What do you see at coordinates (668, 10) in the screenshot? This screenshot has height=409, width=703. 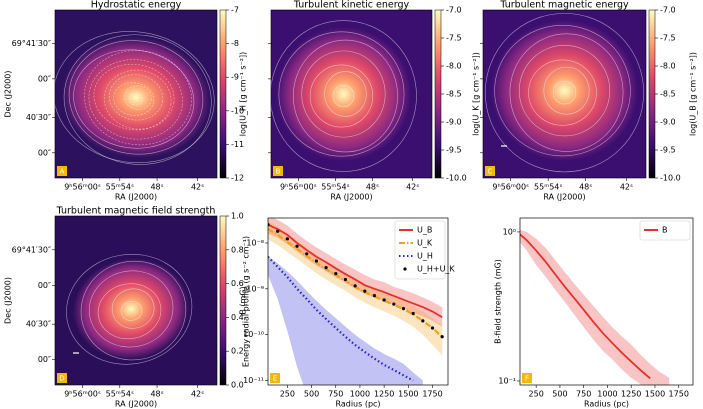 I see `colorbar-tick-label: -7.0` at bounding box center [668, 10].